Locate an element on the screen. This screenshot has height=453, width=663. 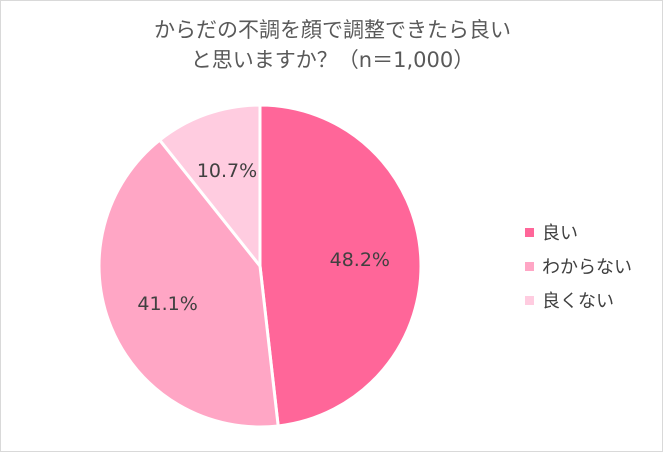
legend-item-not-good: 良くない is located at coordinates (578, 300).